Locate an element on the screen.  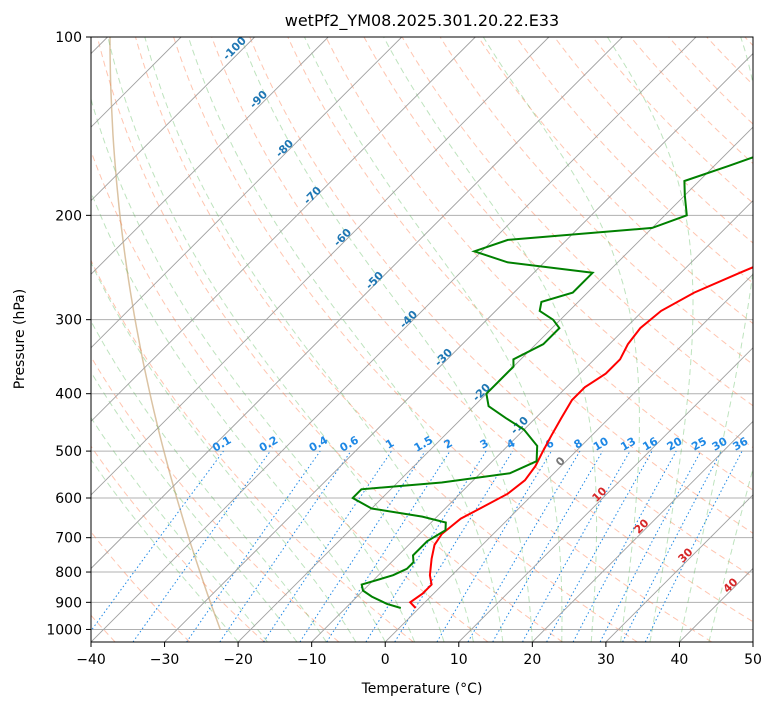
y-tick-label: 300 is located at coordinates (68, 321).